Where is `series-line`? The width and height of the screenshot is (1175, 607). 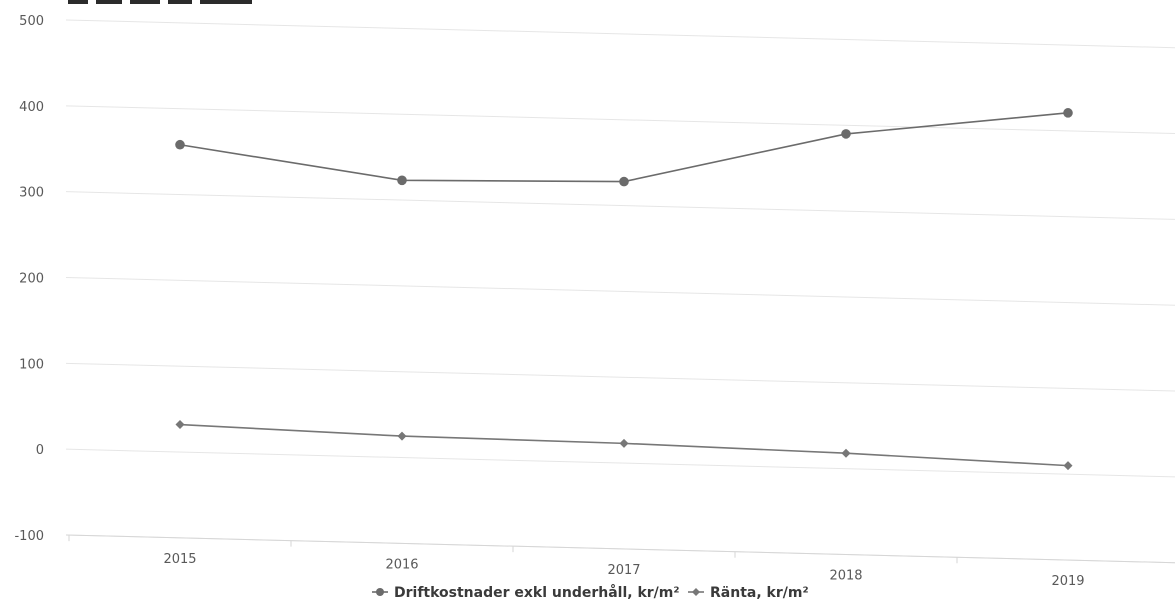
series-line is located at coordinates (624, 147).